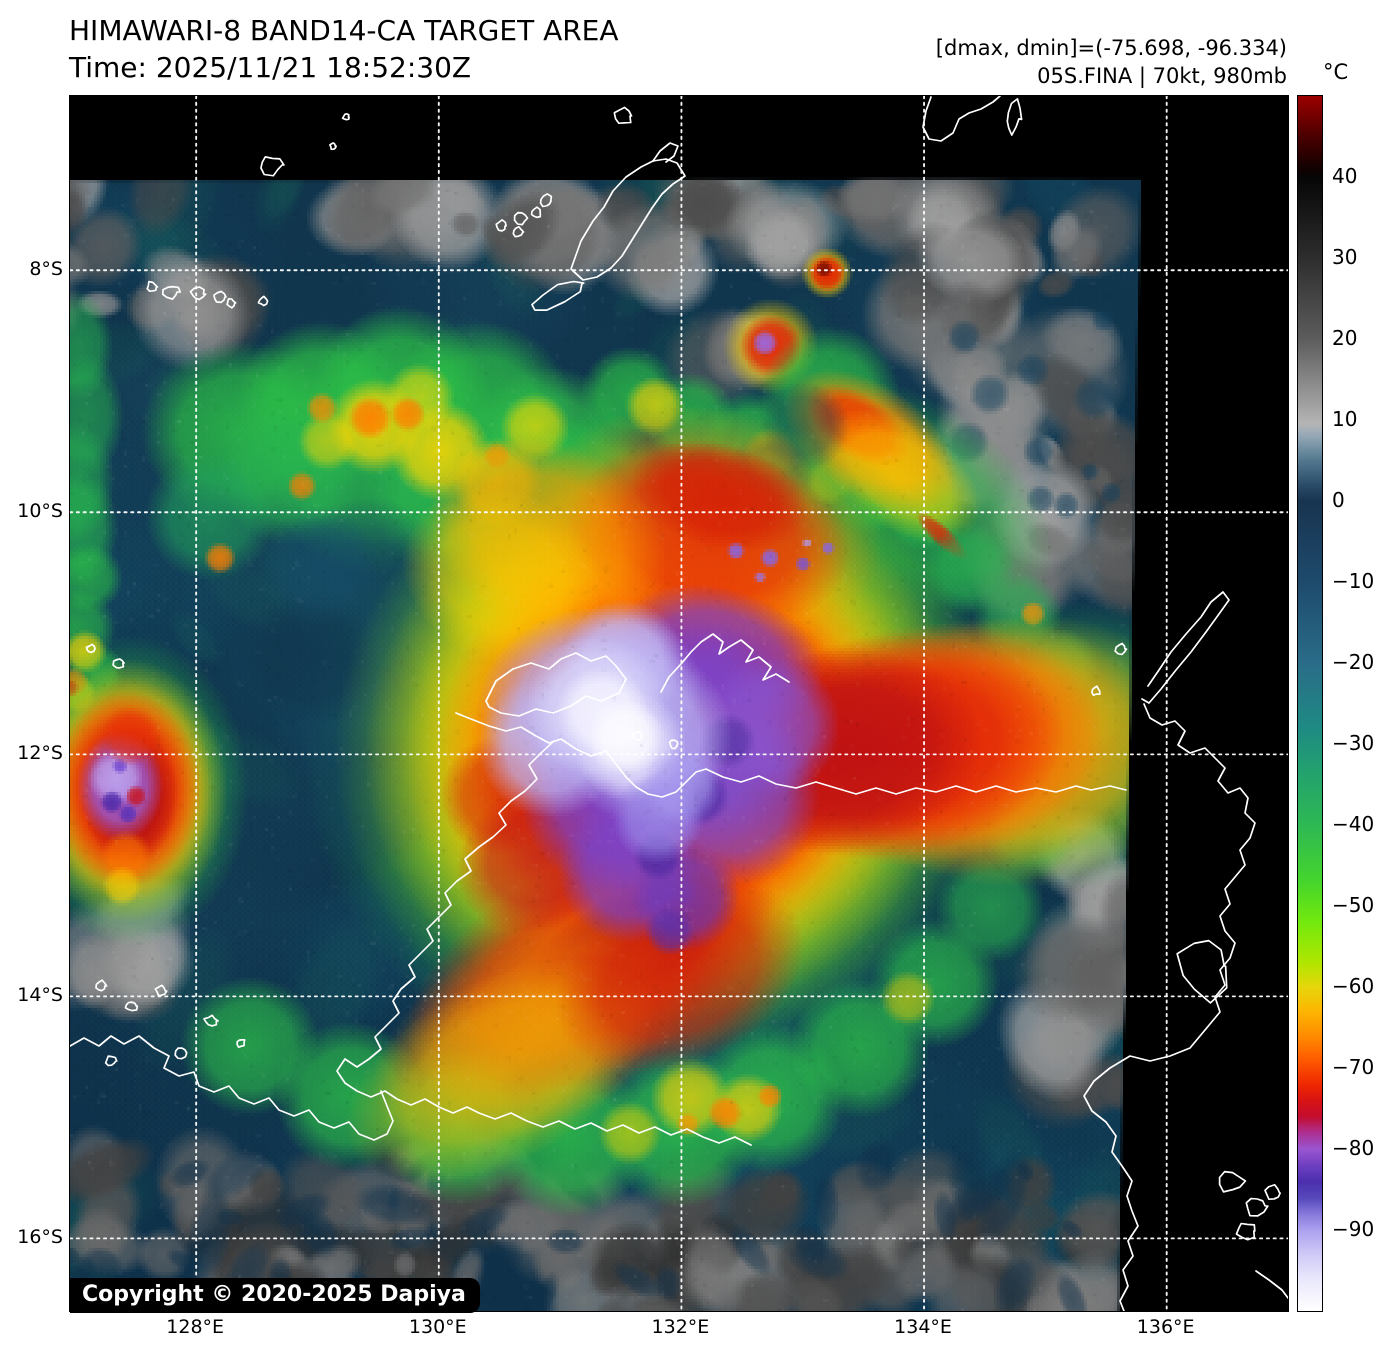 Image resolution: width=1388 pixels, height=1359 pixels. What do you see at coordinates (40, 753) in the screenshot?
I see `lat-tick-label-12s: 12°S` at bounding box center [40, 753].